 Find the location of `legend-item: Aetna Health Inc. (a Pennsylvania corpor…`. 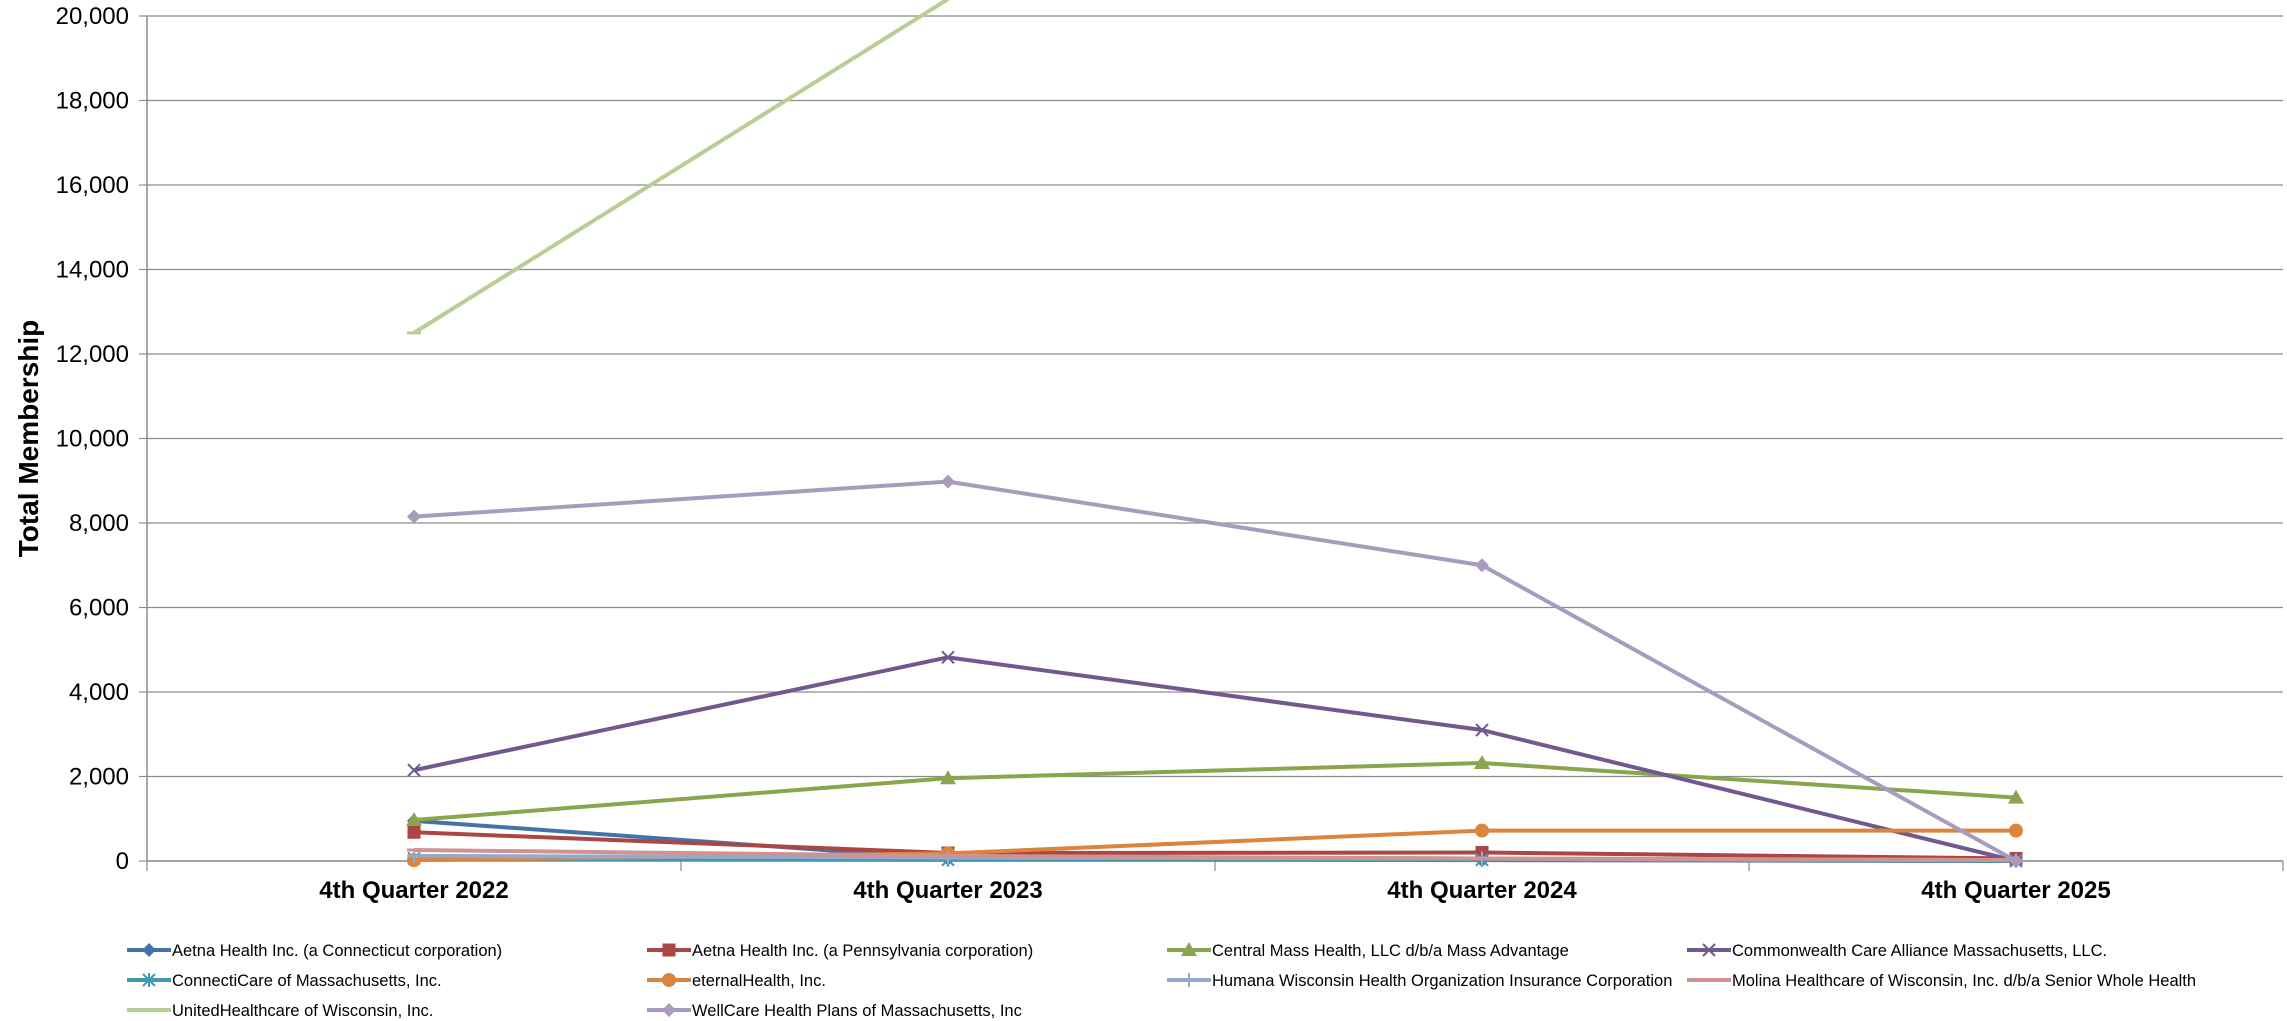

legend-item: Aetna Health Inc. (a Pennsylvania corpor… is located at coordinates (840, 951).